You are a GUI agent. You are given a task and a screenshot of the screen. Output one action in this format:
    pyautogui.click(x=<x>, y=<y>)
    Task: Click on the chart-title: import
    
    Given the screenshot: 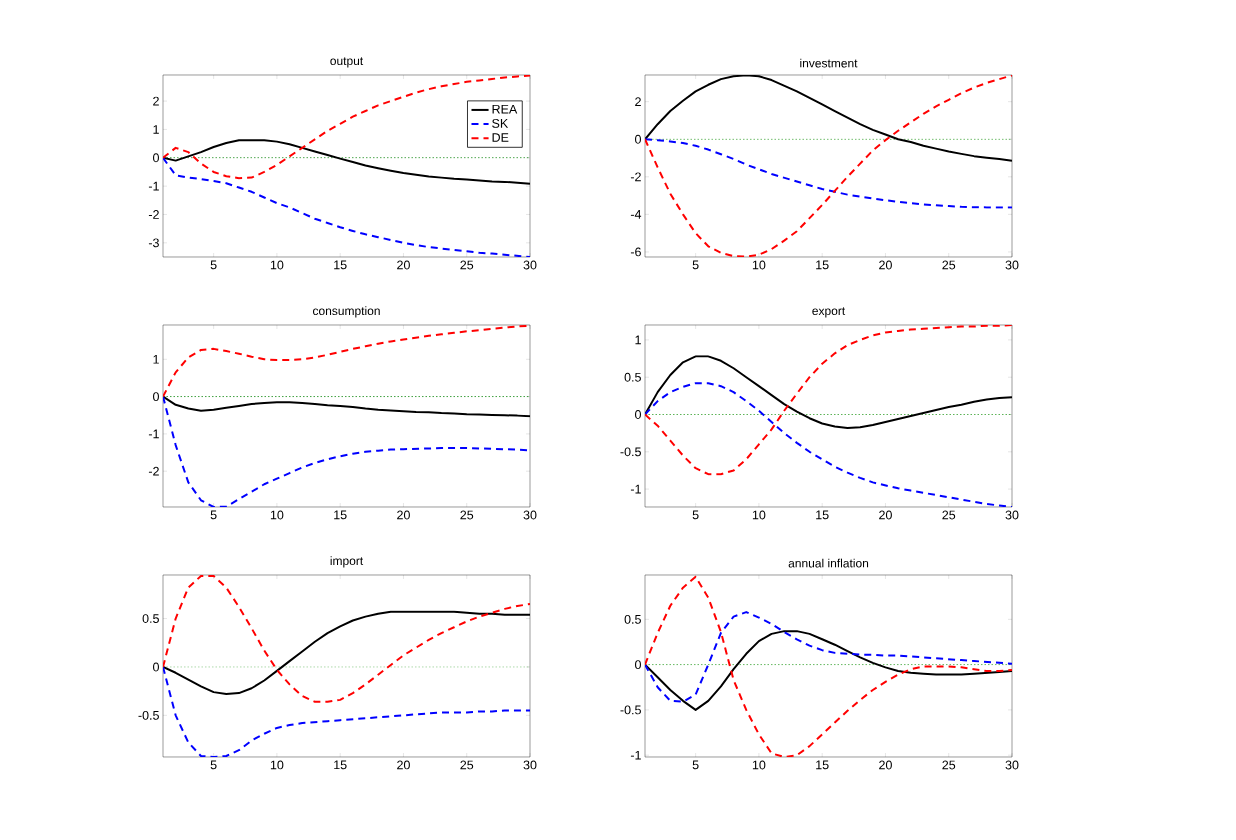 What is the action you would take?
    pyautogui.click(x=347, y=562)
    